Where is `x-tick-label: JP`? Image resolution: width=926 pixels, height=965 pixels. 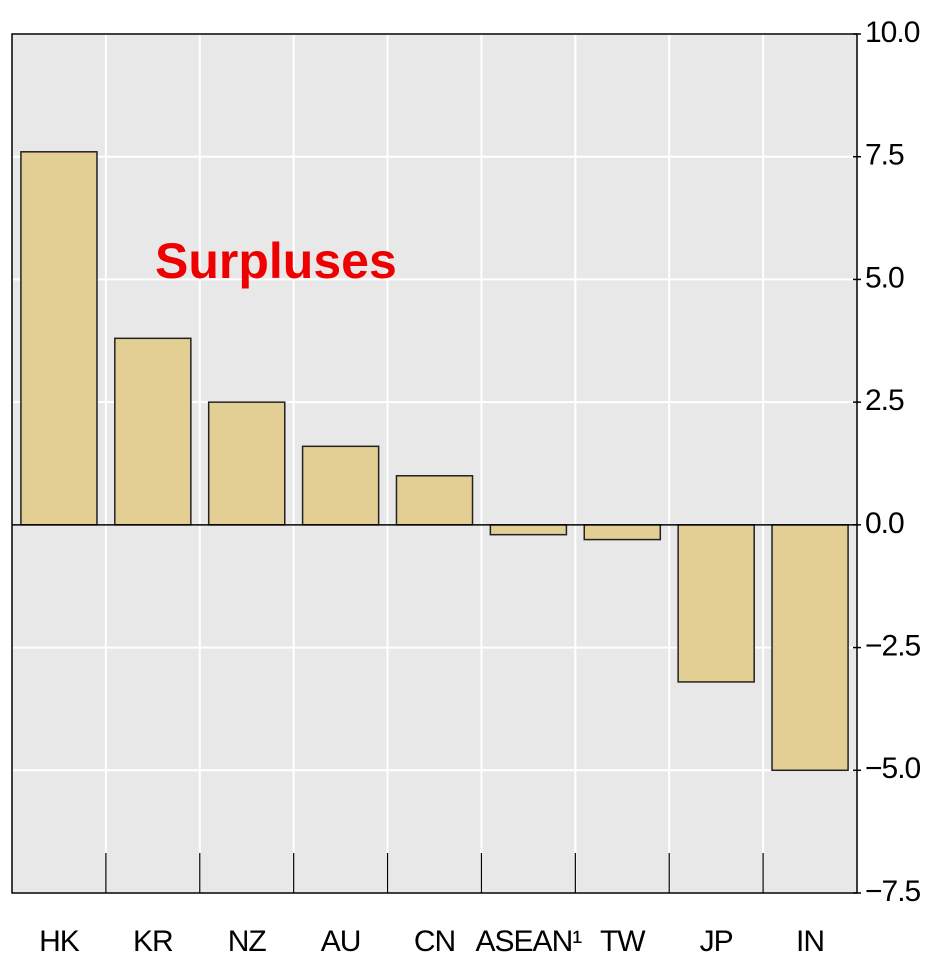
x-tick-label: JP is located at coordinates (716, 941).